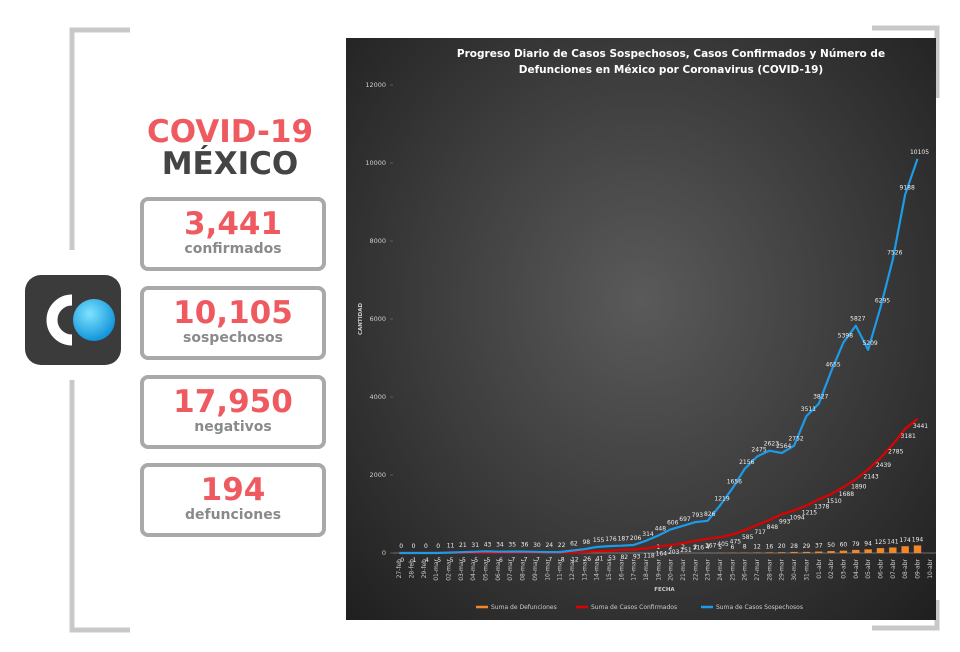 This screenshot has height=652, width=960. What do you see at coordinates (843, 568) in the screenshot?
I see `x-tick-label: 03-abr` at bounding box center [843, 568].